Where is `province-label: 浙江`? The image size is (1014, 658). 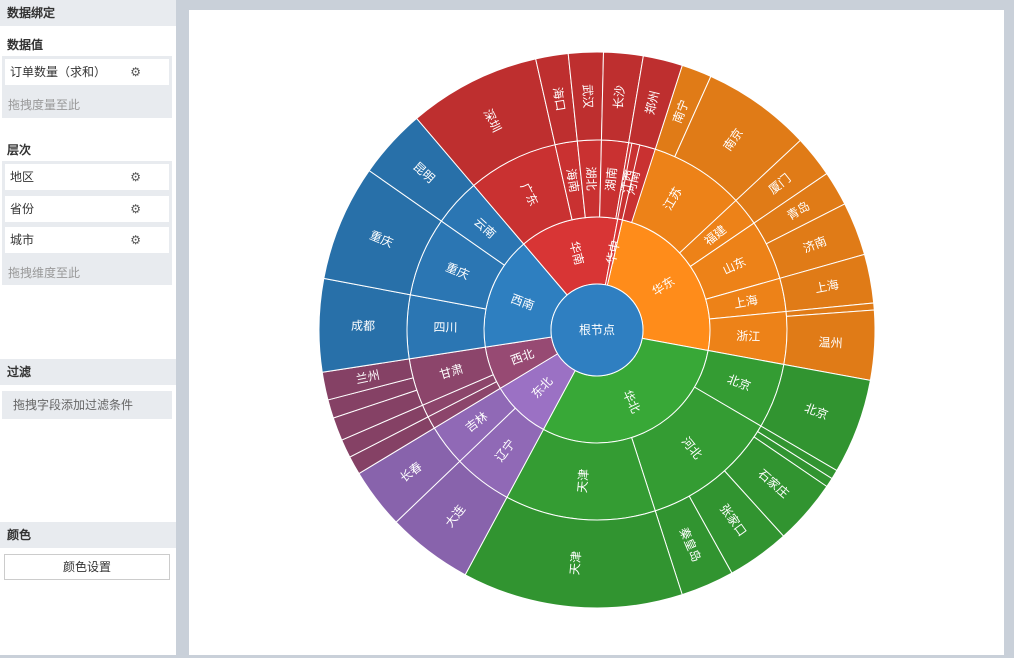 province-label: 浙江 is located at coordinates (748, 336).